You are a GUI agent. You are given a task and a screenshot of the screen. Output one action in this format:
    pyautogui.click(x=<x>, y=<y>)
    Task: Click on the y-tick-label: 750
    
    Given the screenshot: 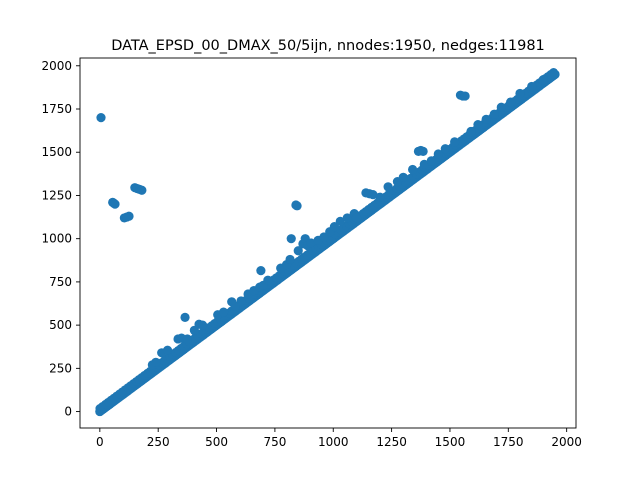 What is the action you would take?
    pyautogui.click(x=60, y=282)
    